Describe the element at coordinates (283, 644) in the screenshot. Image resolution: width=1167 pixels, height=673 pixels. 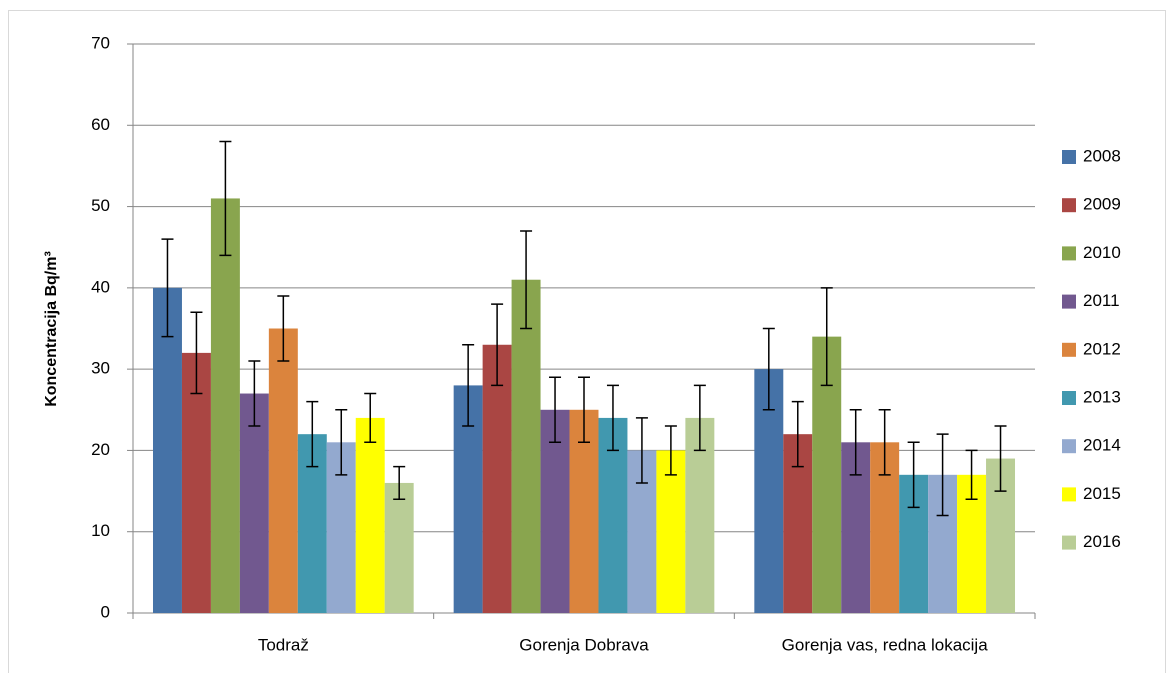
I see `x-tick-label: Todraž` at that location.